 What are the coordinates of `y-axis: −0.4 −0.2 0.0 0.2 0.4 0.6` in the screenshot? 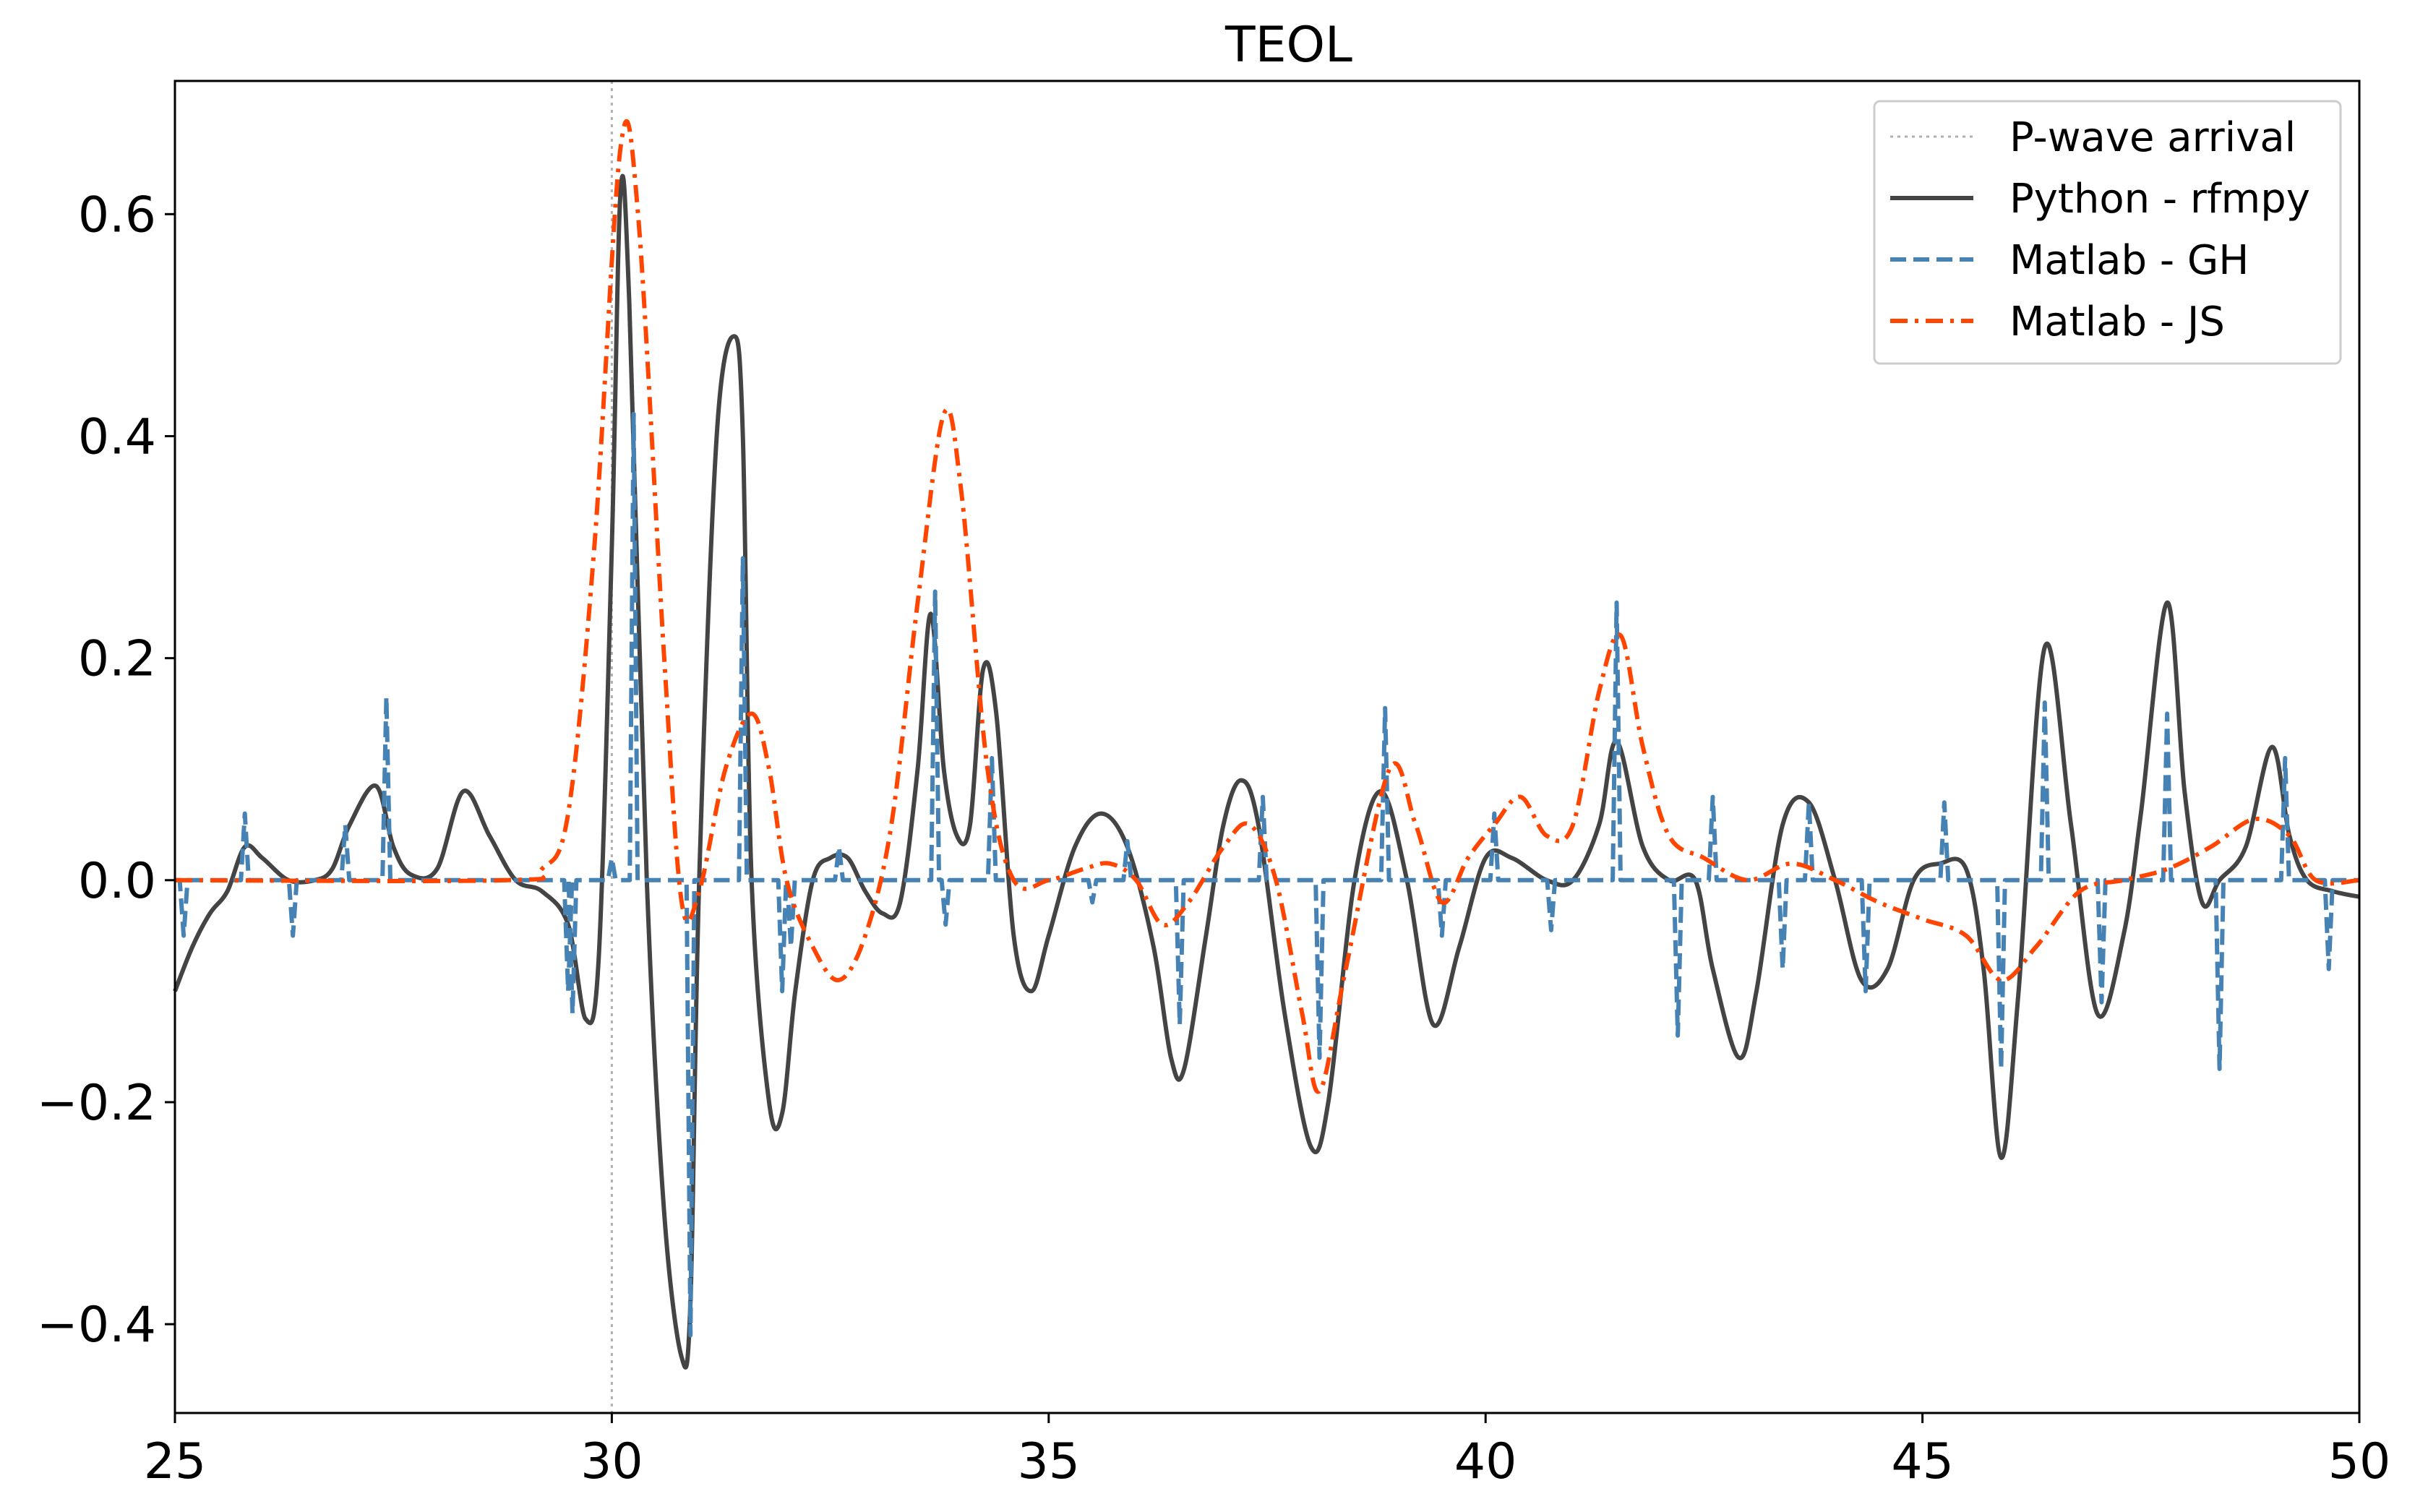 It's located at (106, 770).